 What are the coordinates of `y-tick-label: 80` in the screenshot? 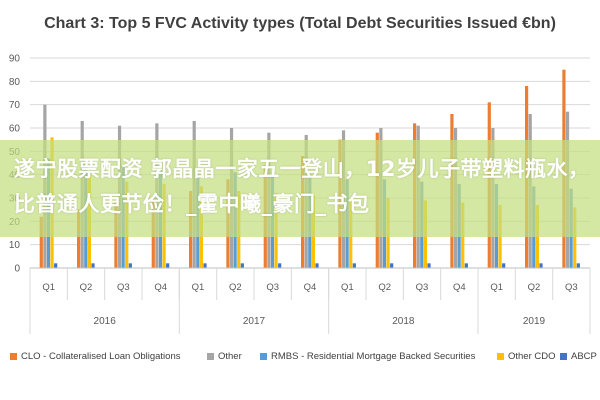 It's located at (15, 82).